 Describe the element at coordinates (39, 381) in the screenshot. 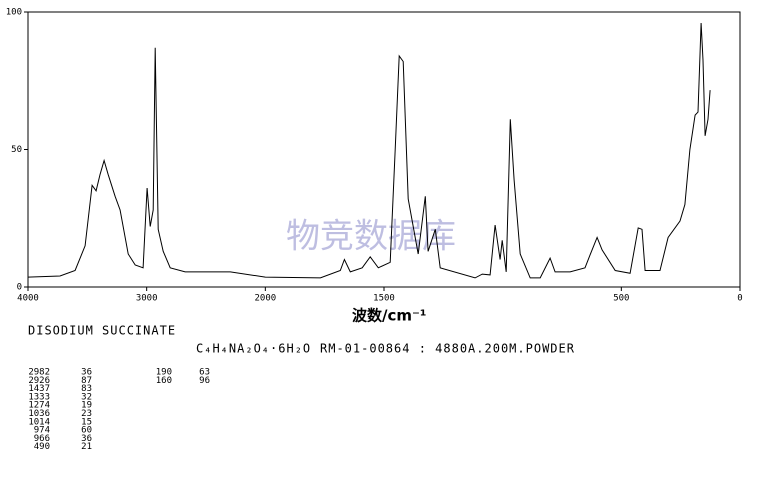

I see `peak-wavenumber: 2926` at that location.